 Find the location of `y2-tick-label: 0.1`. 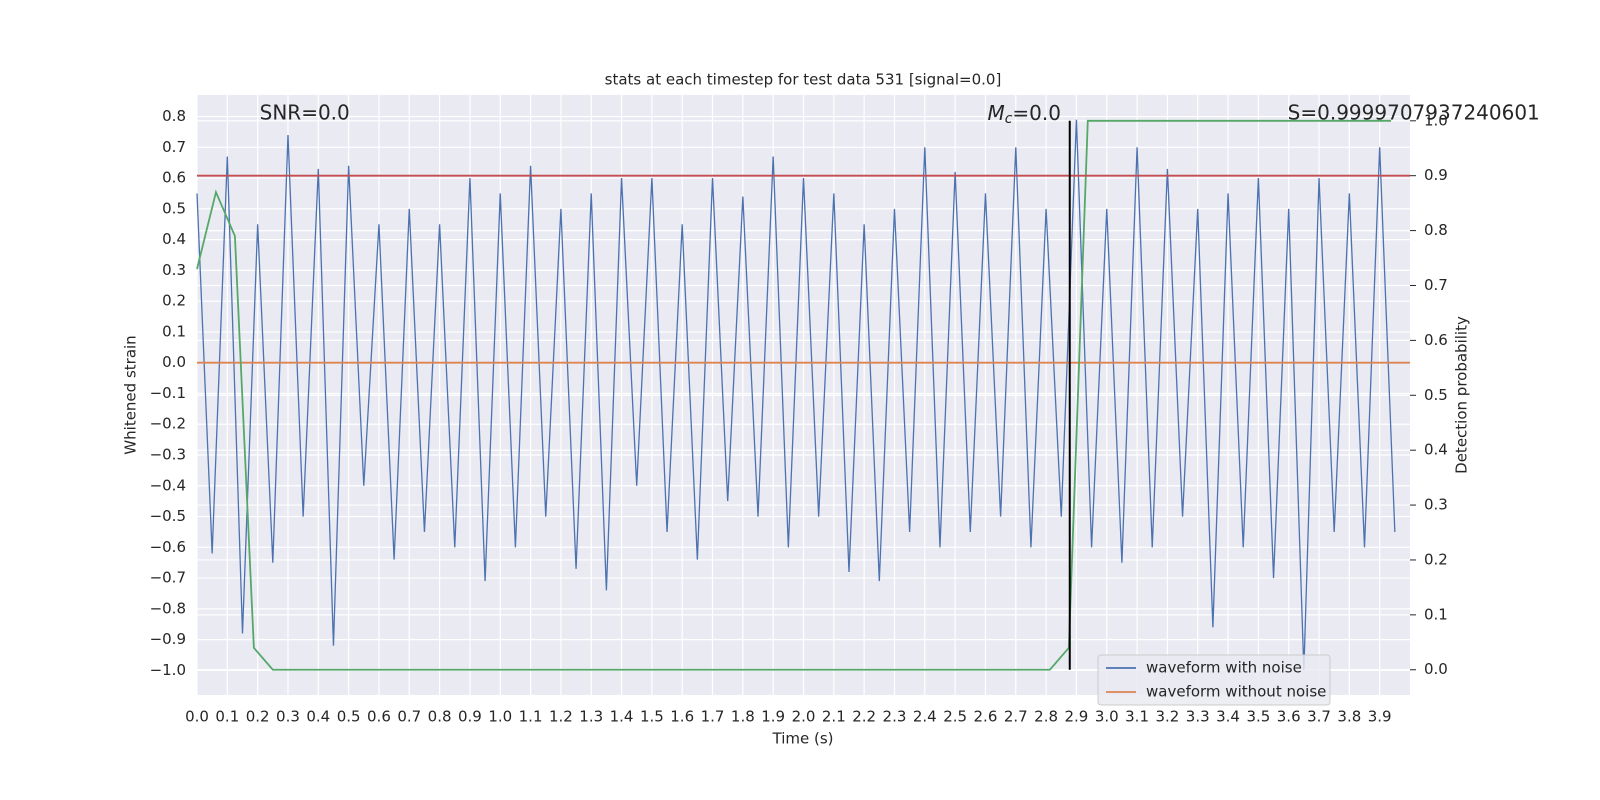

y2-tick-label: 0.1 is located at coordinates (1436, 614).